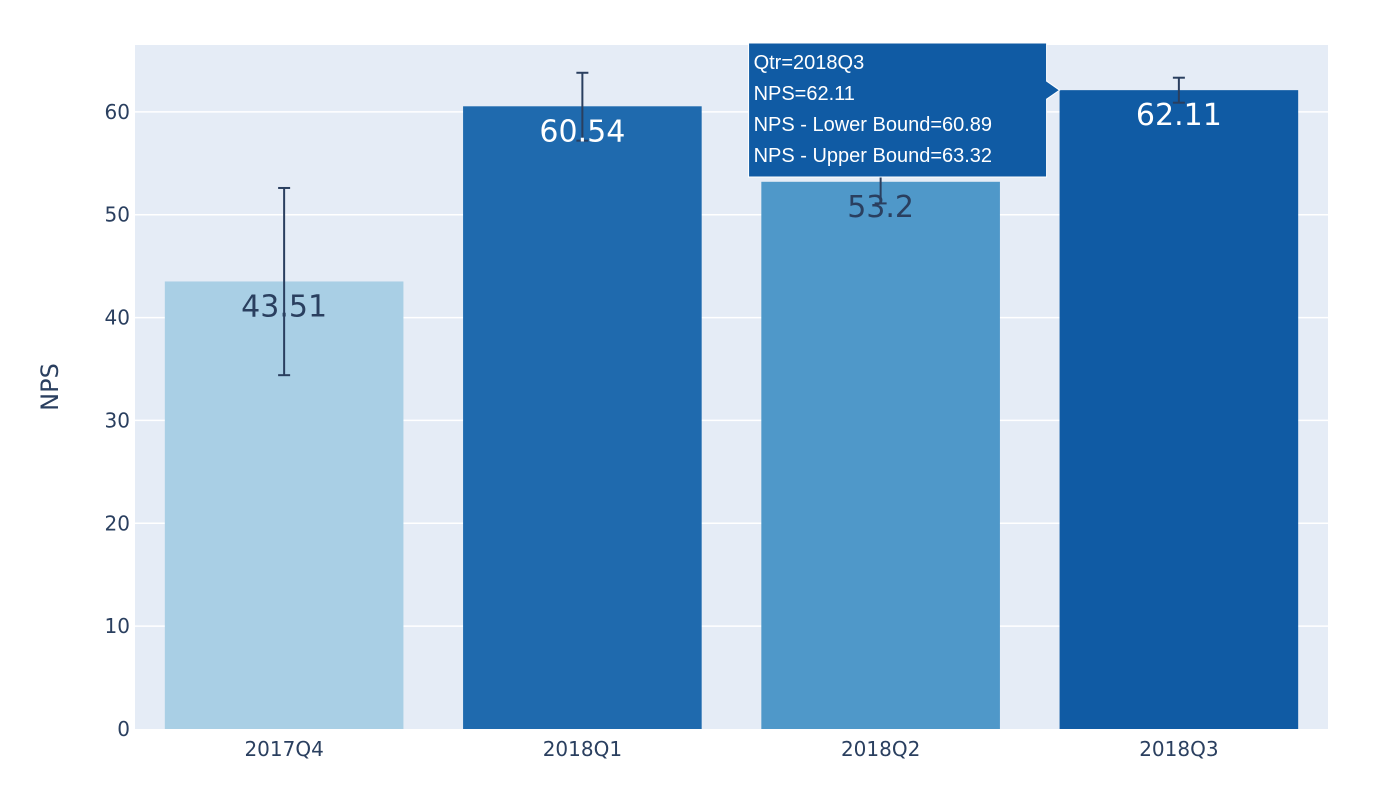  I want to click on bar-value-label: 43.51, so click(284, 306).